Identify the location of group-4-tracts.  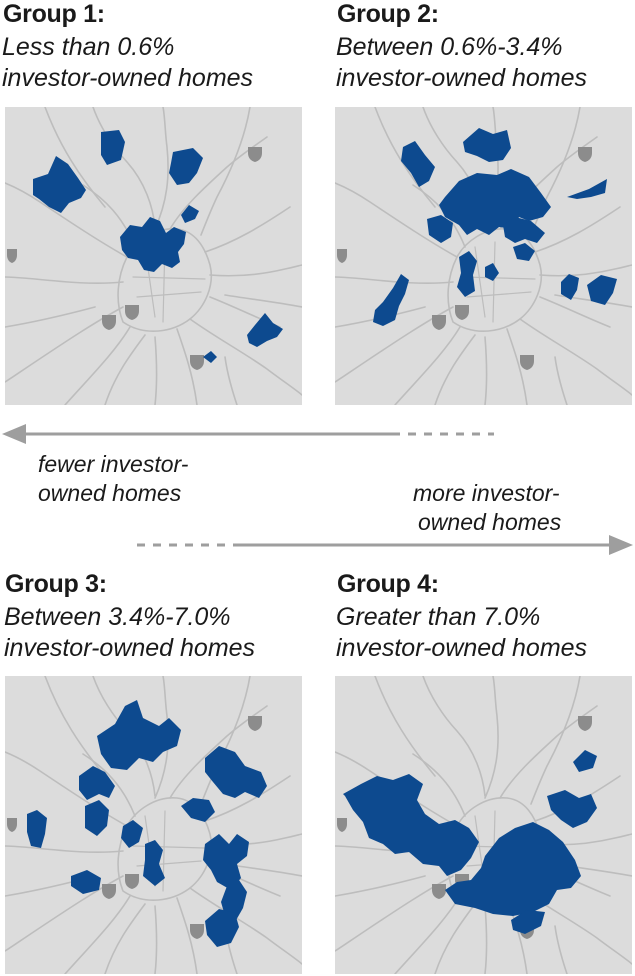
(470, 842).